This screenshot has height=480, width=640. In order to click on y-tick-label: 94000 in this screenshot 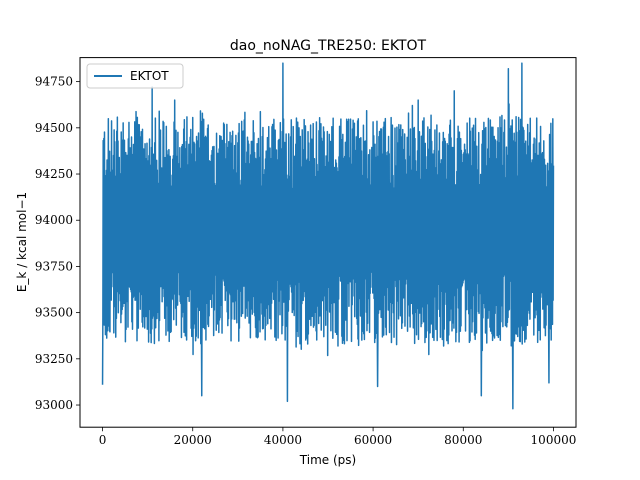, I will do `click(54, 220)`.